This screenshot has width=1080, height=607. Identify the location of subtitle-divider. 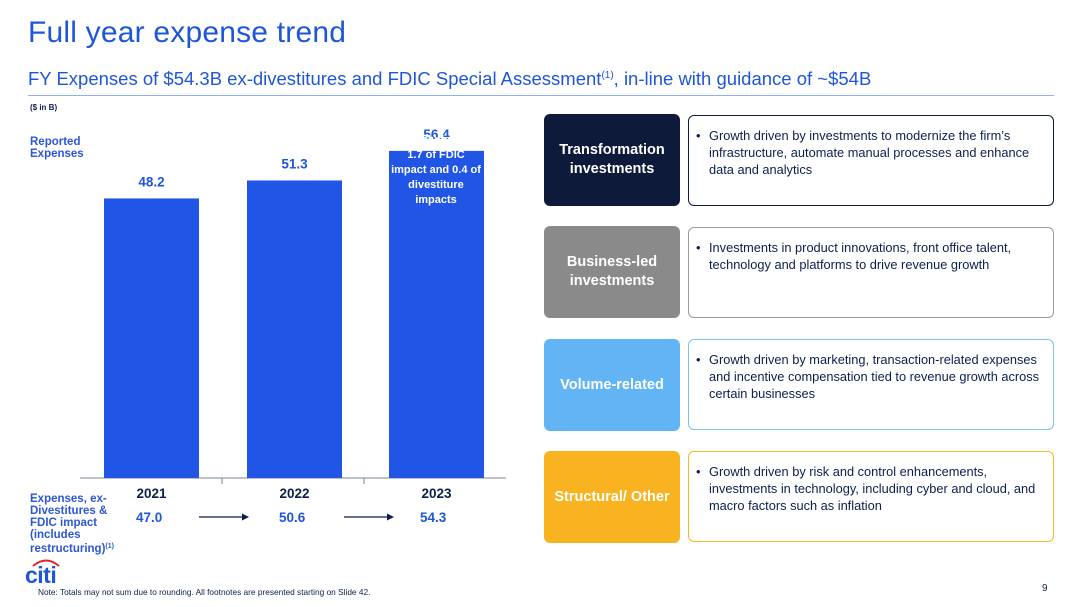
(541, 95).